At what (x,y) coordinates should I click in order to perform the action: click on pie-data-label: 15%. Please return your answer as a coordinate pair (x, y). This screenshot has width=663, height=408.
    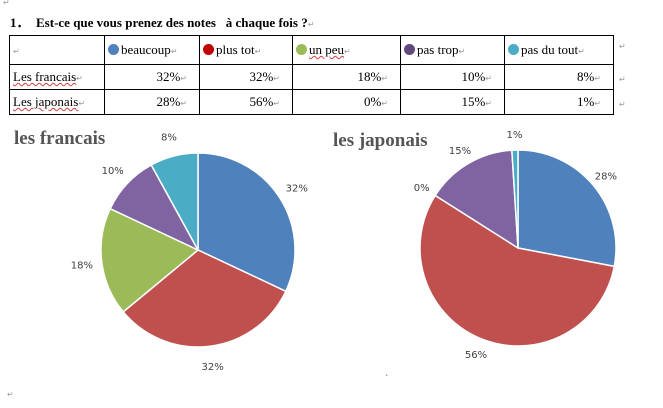
    Looking at the image, I should click on (460, 151).